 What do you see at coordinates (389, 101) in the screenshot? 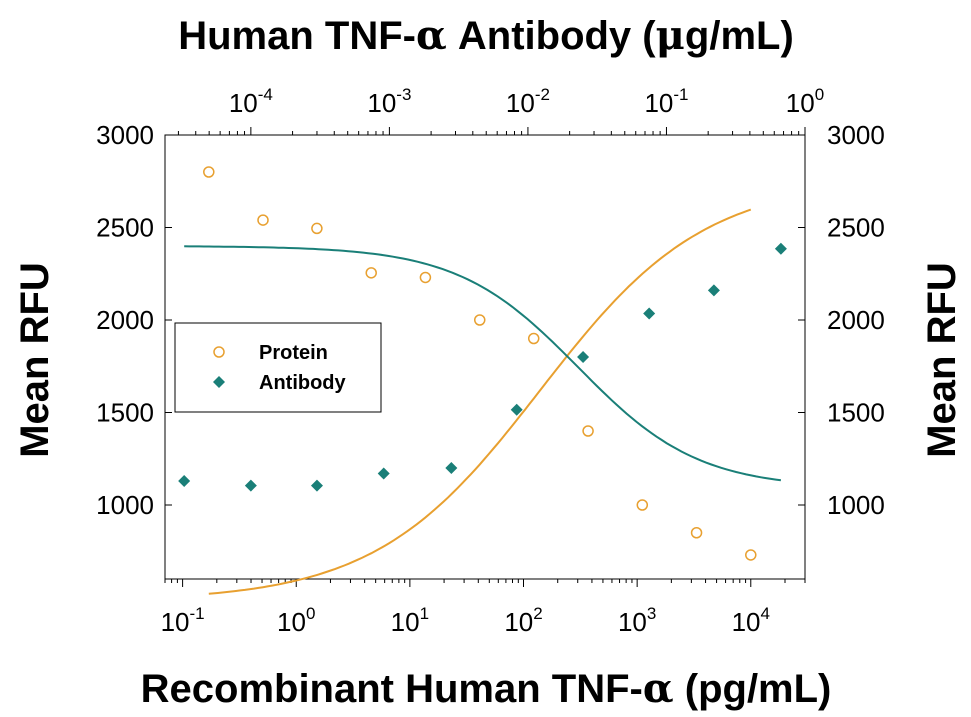
I see `top-x-tick-label: 10⁻³` at bounding box center [389, 101].